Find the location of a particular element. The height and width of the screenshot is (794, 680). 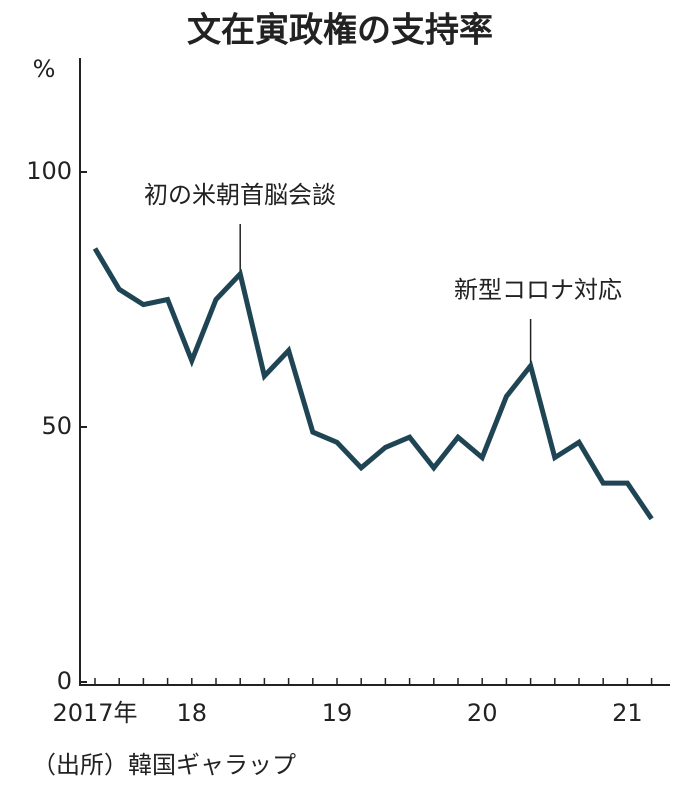

x-tick-label: 19 is located at coordinates (337, 713).